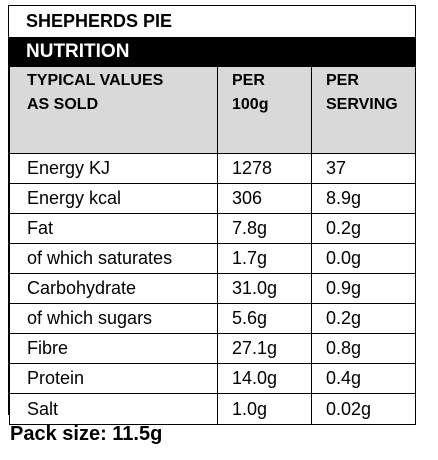 The image size is (438, 460). I want to click on per-100g-value: 306, so click(264, 198).